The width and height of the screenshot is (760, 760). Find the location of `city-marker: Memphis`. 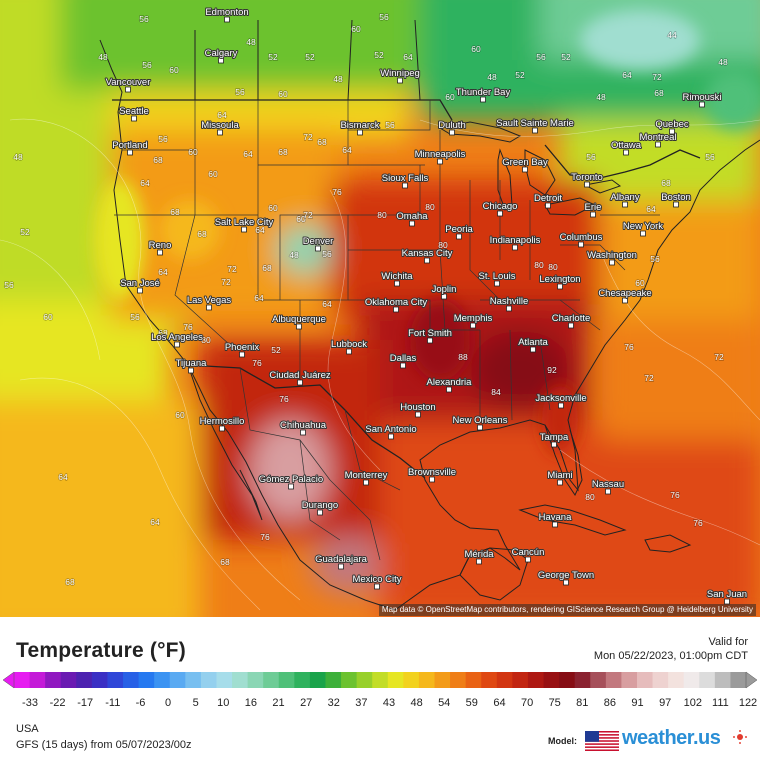

city-marker: Memphis is located at coordinates (473, 320).